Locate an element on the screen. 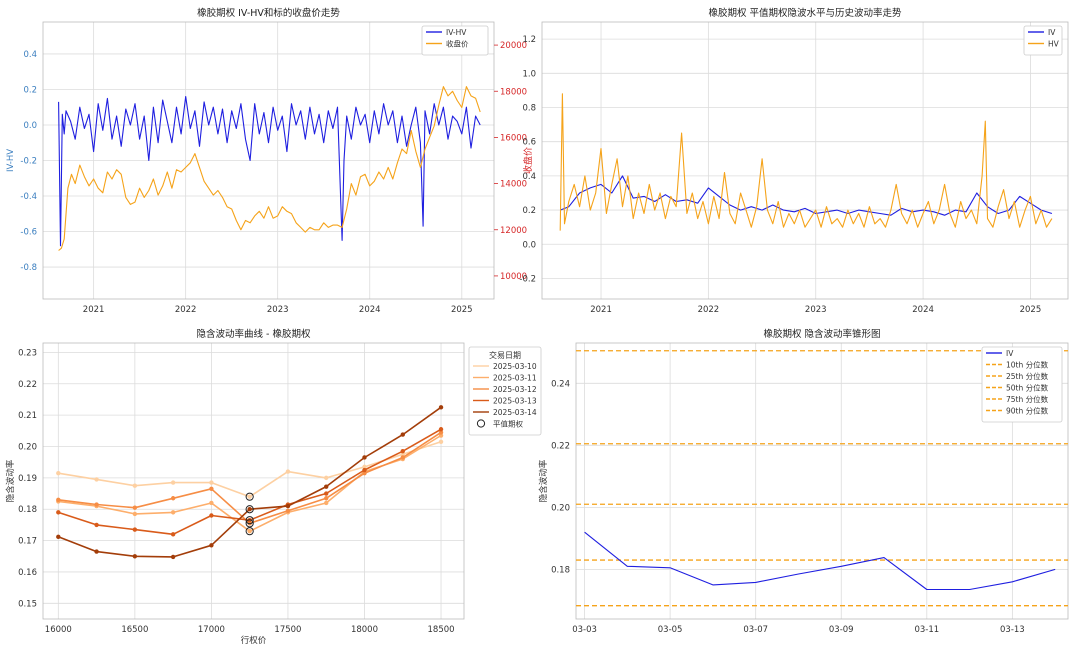  x-tick-label: 2023 is located at coordinates (278, 310).